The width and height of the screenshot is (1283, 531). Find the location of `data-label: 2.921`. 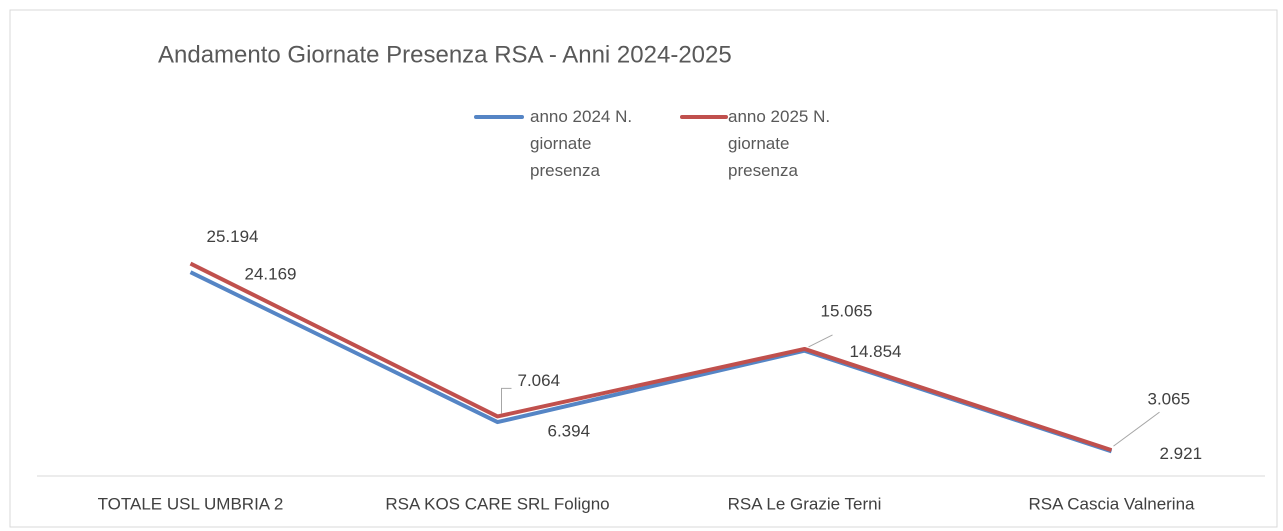

data-label: 2.921 is located at coordinates (1181, 453).